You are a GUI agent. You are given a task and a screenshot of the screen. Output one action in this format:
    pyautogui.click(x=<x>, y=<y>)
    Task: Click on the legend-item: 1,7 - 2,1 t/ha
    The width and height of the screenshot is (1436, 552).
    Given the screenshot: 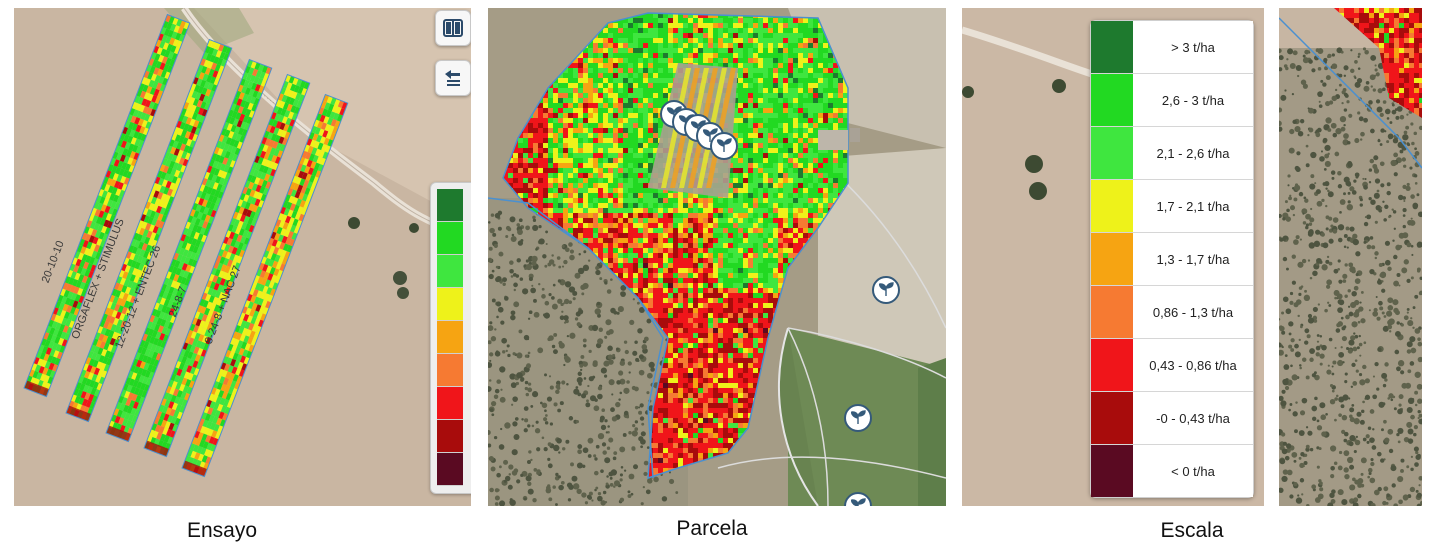 What is the action you would take?
    pyautogui.click(x=1172, y=206)
    